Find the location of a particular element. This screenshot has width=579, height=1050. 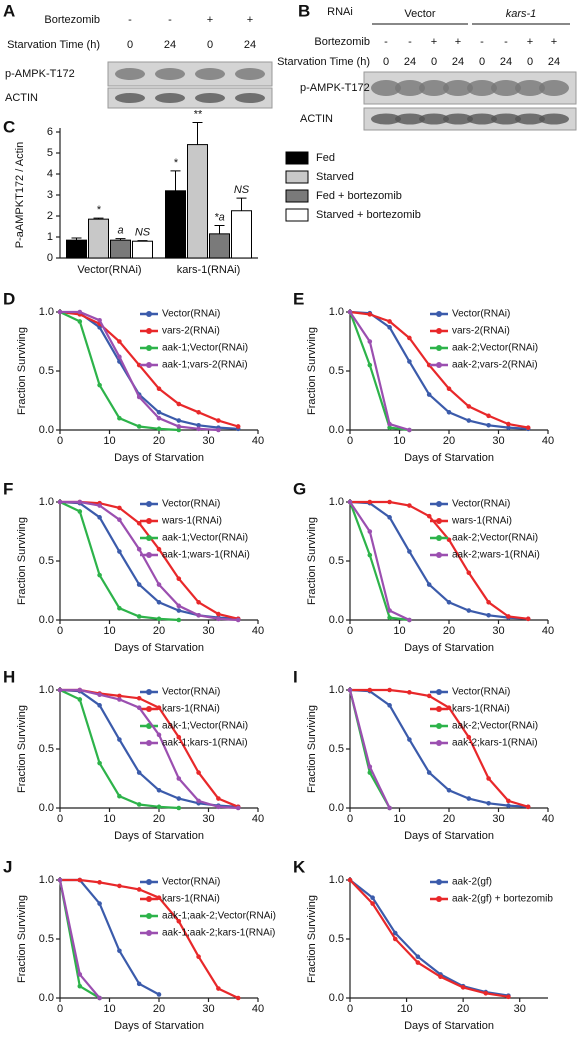

legend-label: aak-1;wars-1(RNAi) is located at coordinates (206, 555).